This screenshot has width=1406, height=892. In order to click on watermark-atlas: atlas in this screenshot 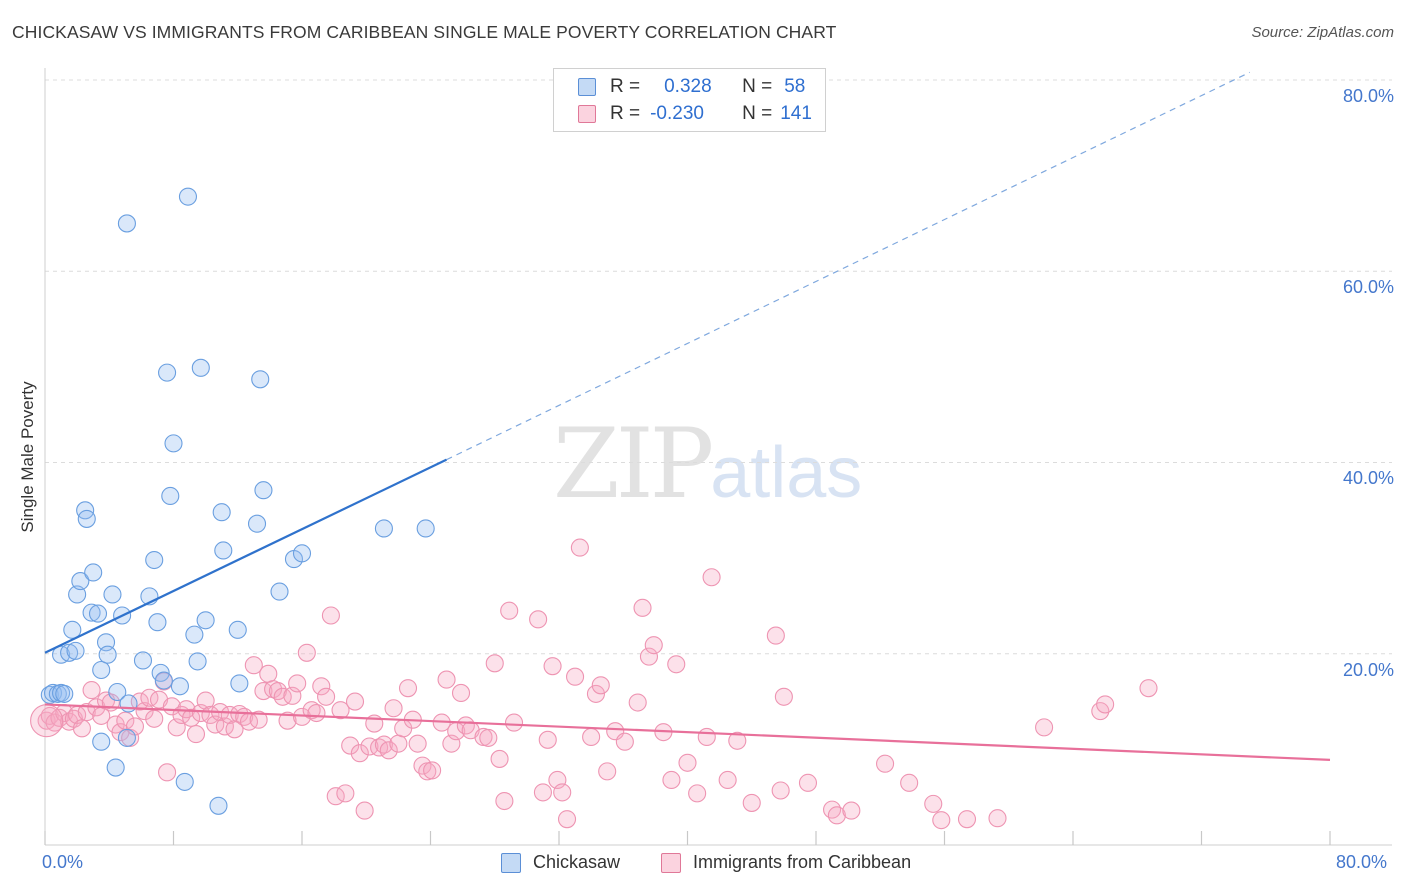, I will do `click(786, 473)`.